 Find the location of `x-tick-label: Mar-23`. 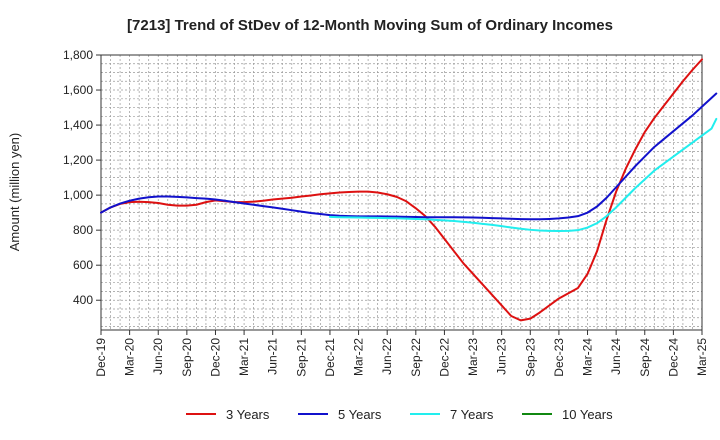

x-tick-label: Mar-23 is located at coordinates (473, 357).